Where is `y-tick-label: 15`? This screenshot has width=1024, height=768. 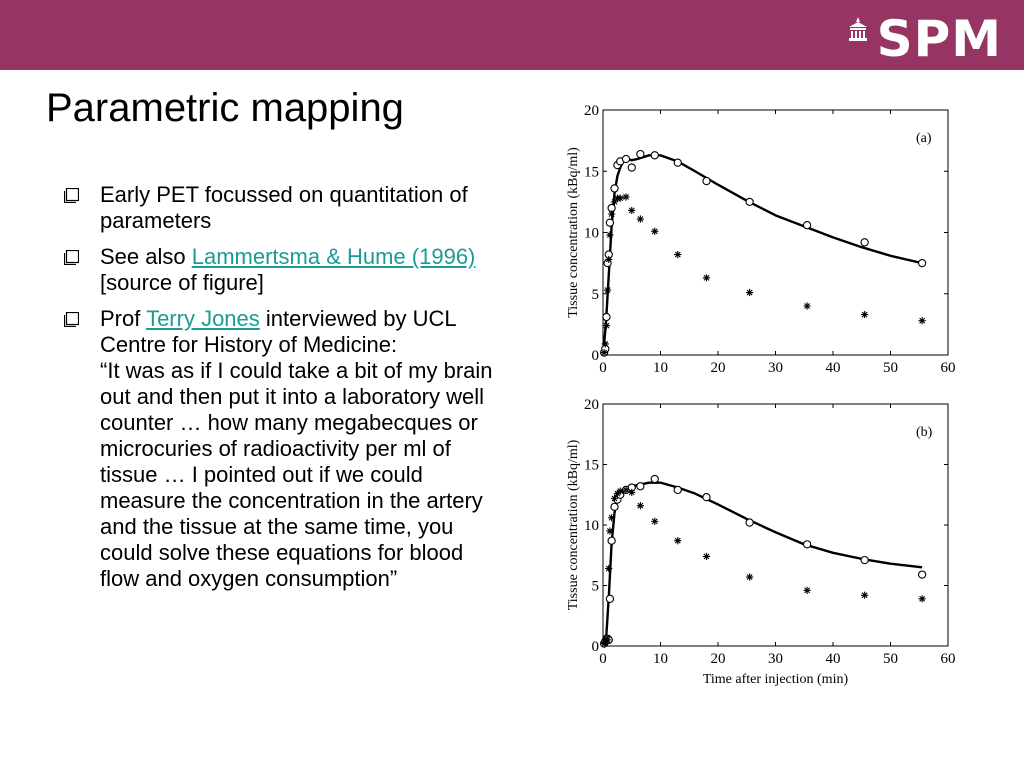
y-tick-label: 15 is located at coordinates (591, 466).